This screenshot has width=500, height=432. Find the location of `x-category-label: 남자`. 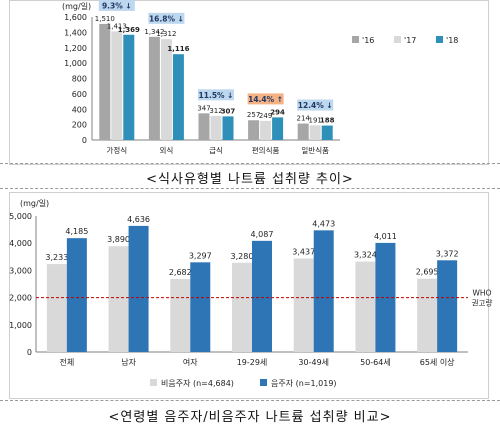

x-category-label: 남자 is located at coordinates (128, 362).